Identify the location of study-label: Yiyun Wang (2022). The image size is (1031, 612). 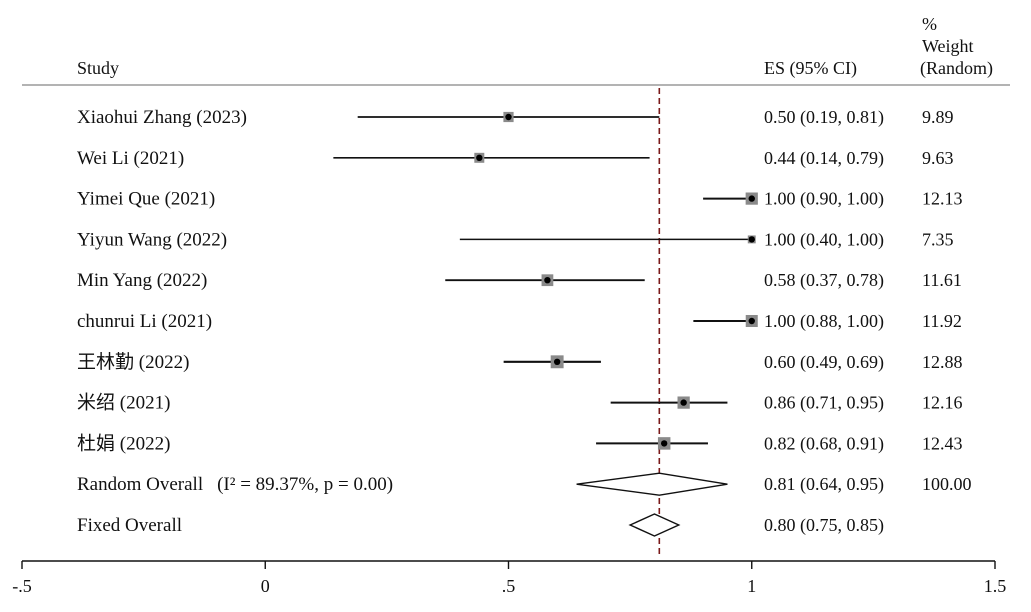
(152, 239).